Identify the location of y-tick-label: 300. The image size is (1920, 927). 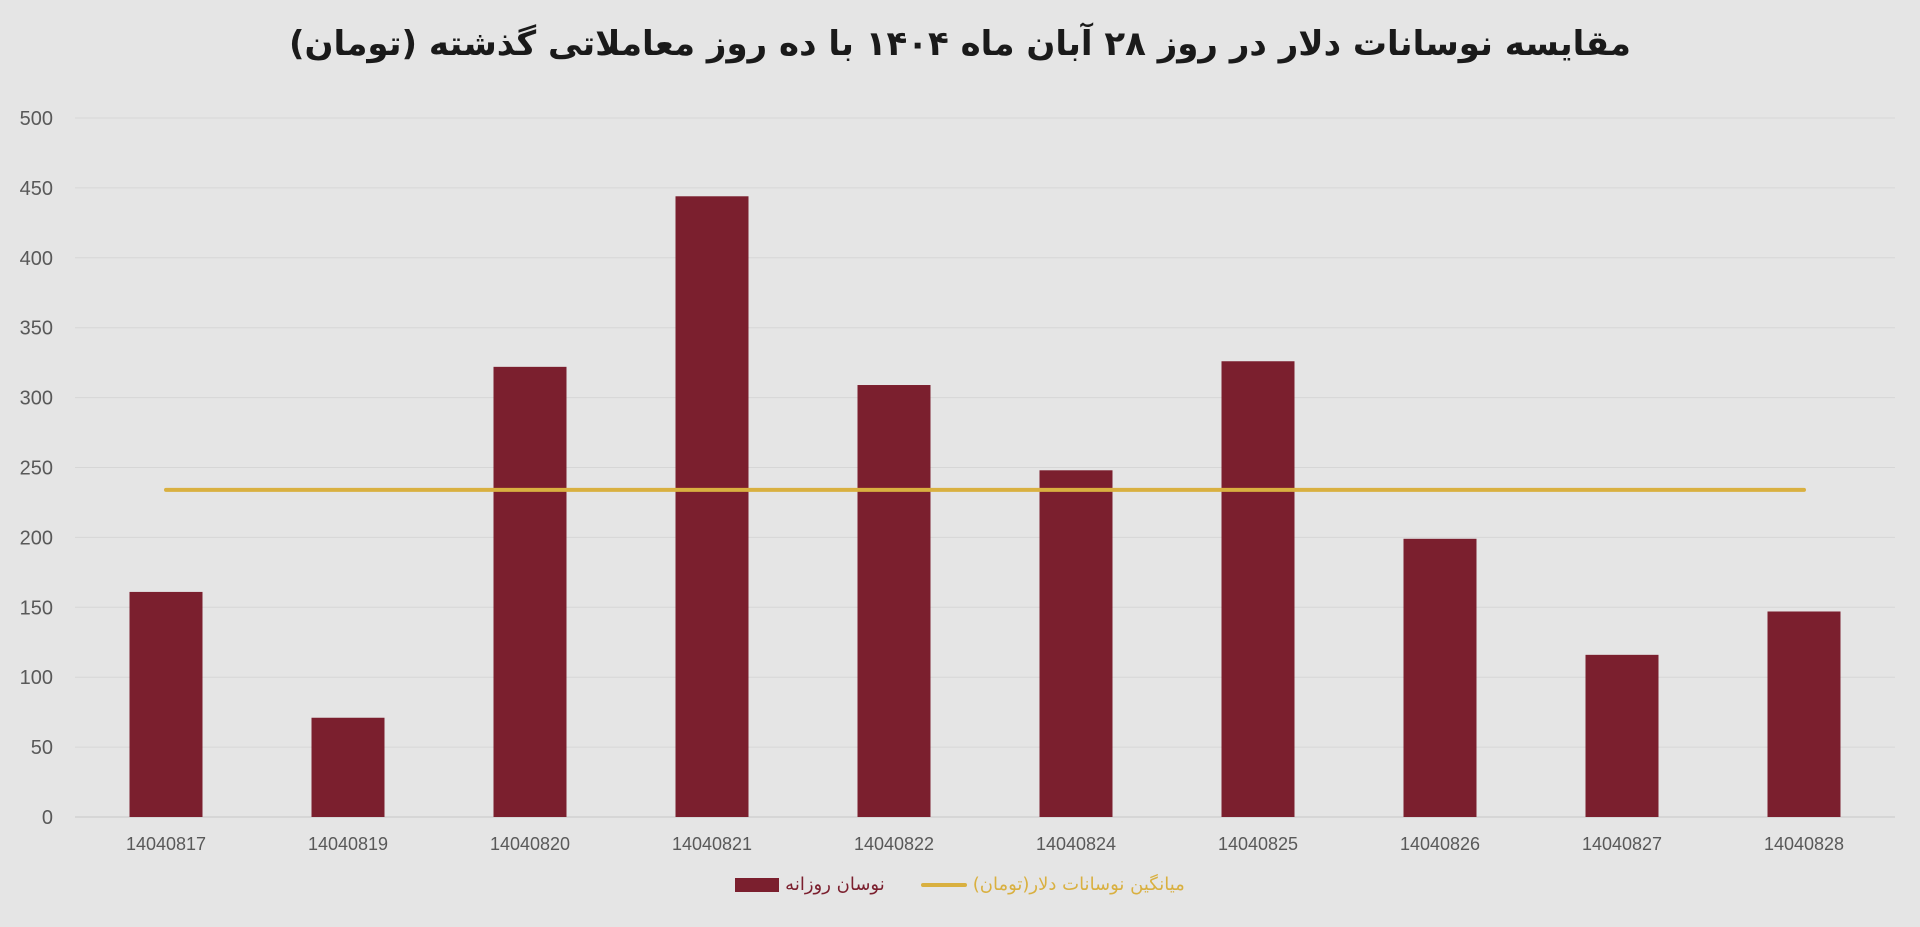
(36, 399).